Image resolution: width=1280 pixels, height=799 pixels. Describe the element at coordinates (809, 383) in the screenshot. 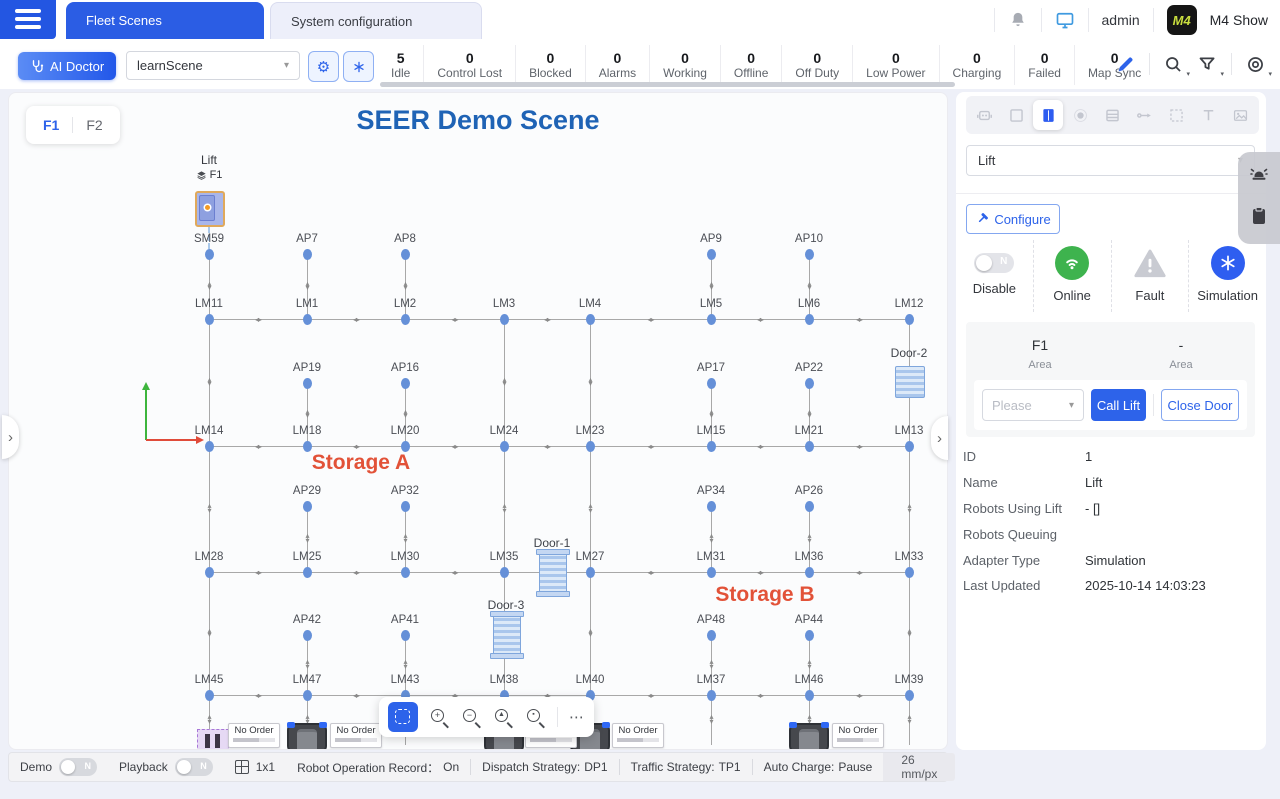

I see `map-node-ap22` at that location.